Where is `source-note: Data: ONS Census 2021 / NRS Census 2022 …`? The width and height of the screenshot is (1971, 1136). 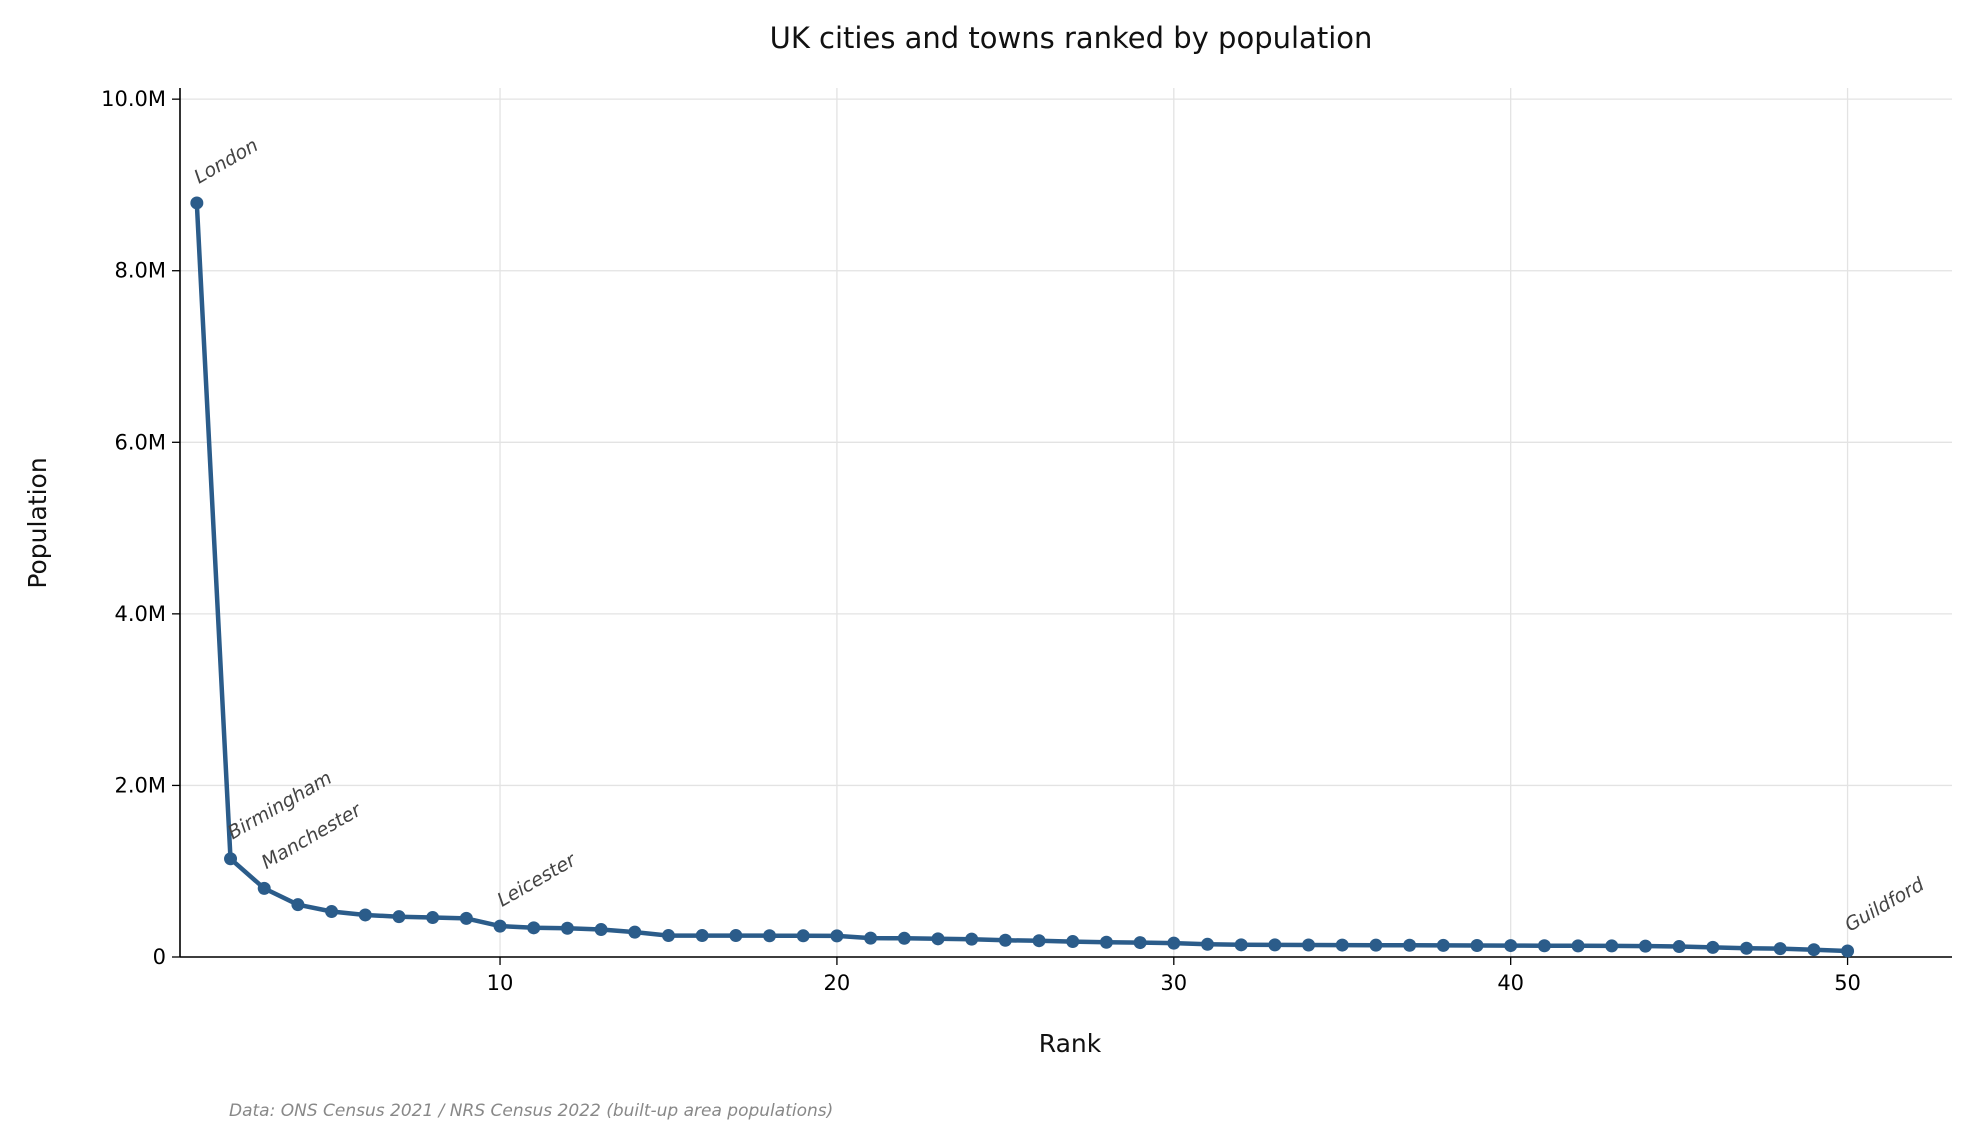
source-note: Data: ONS Census 2021 / NRS Census 2022 … is located at coordinates (531, 1111).